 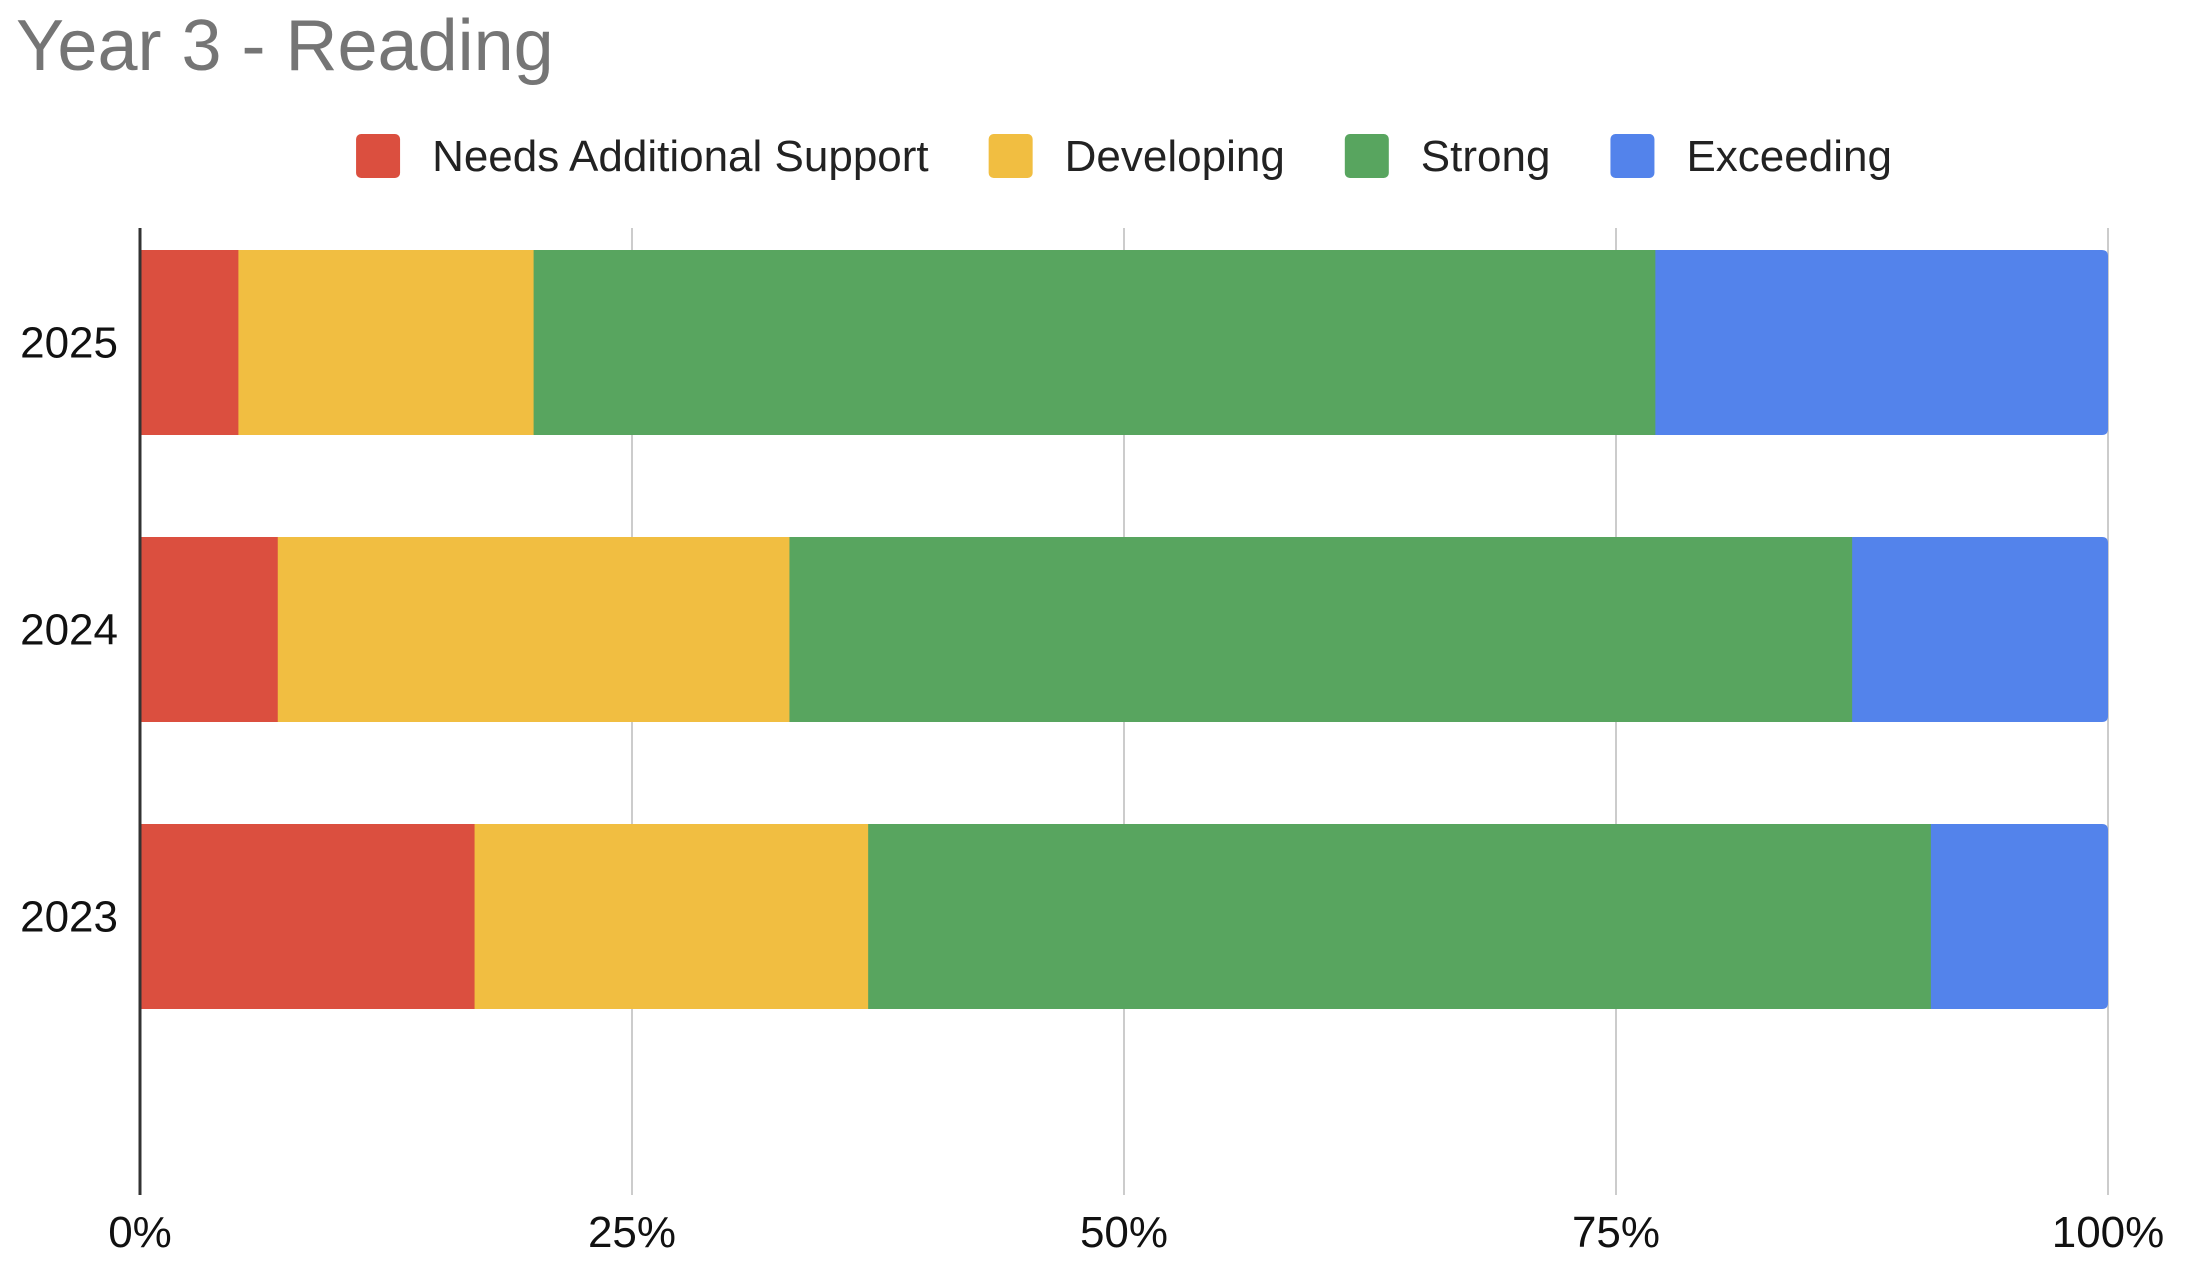 What do you see at coordinates (2108, 1232) in the screenshot?
I see `x-tick-label: 100%` at bounding box center [2108, 1232].